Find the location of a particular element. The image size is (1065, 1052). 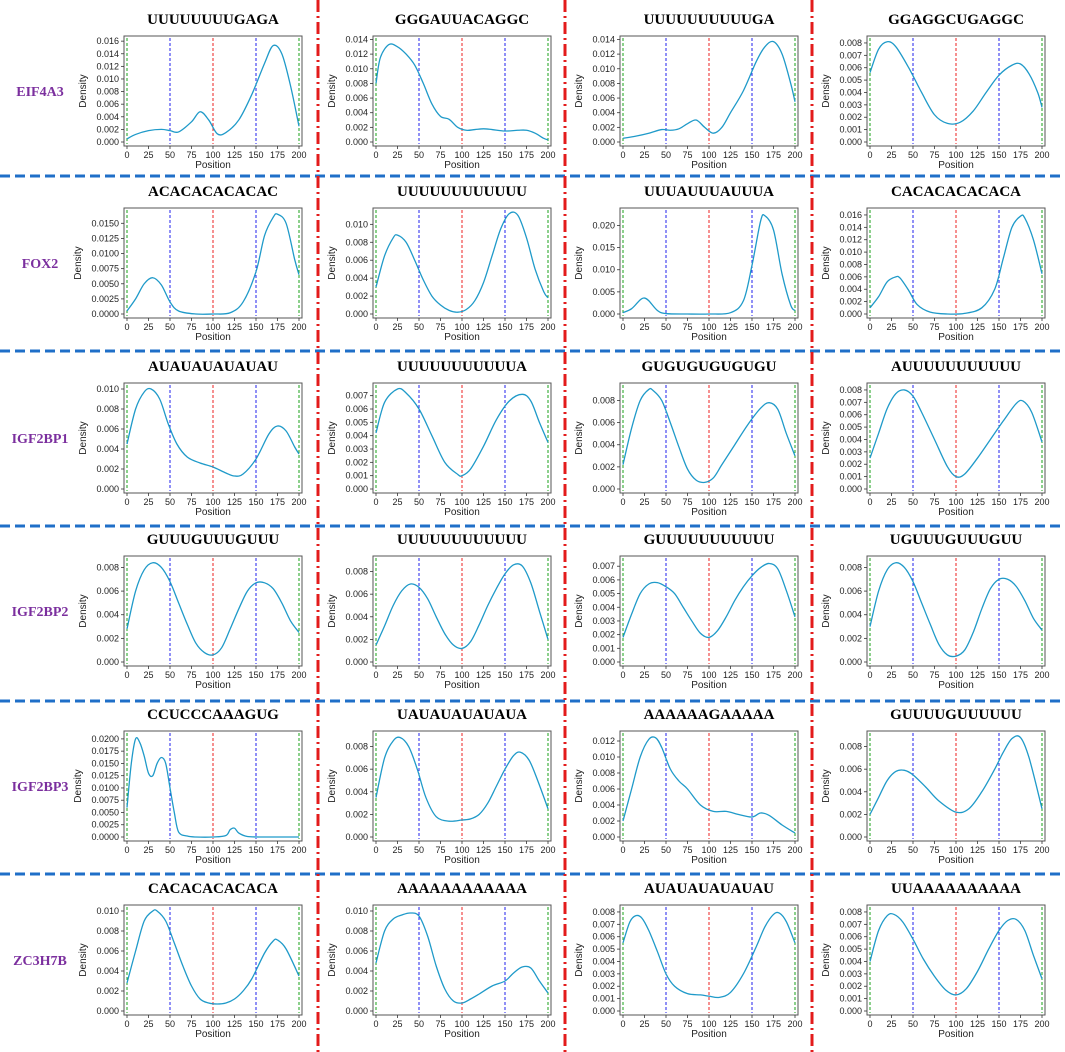

panel-title: UUUAUUUAUUUA is located at coordinates (709, 192).